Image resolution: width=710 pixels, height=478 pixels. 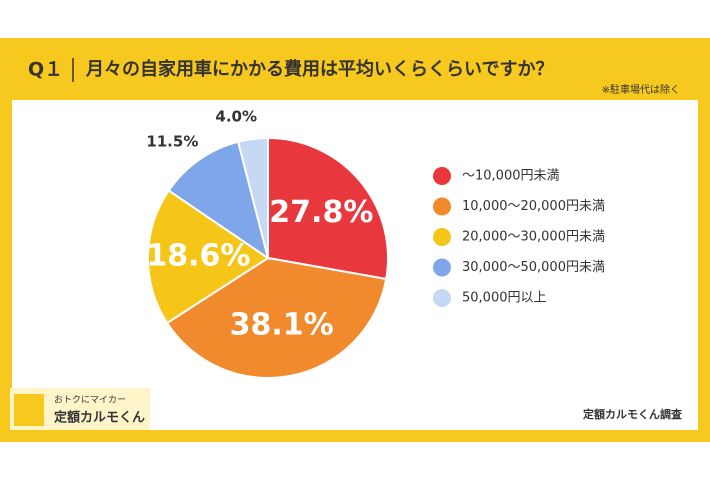 I want to click on logo-icon, so click(x=29, y=410).